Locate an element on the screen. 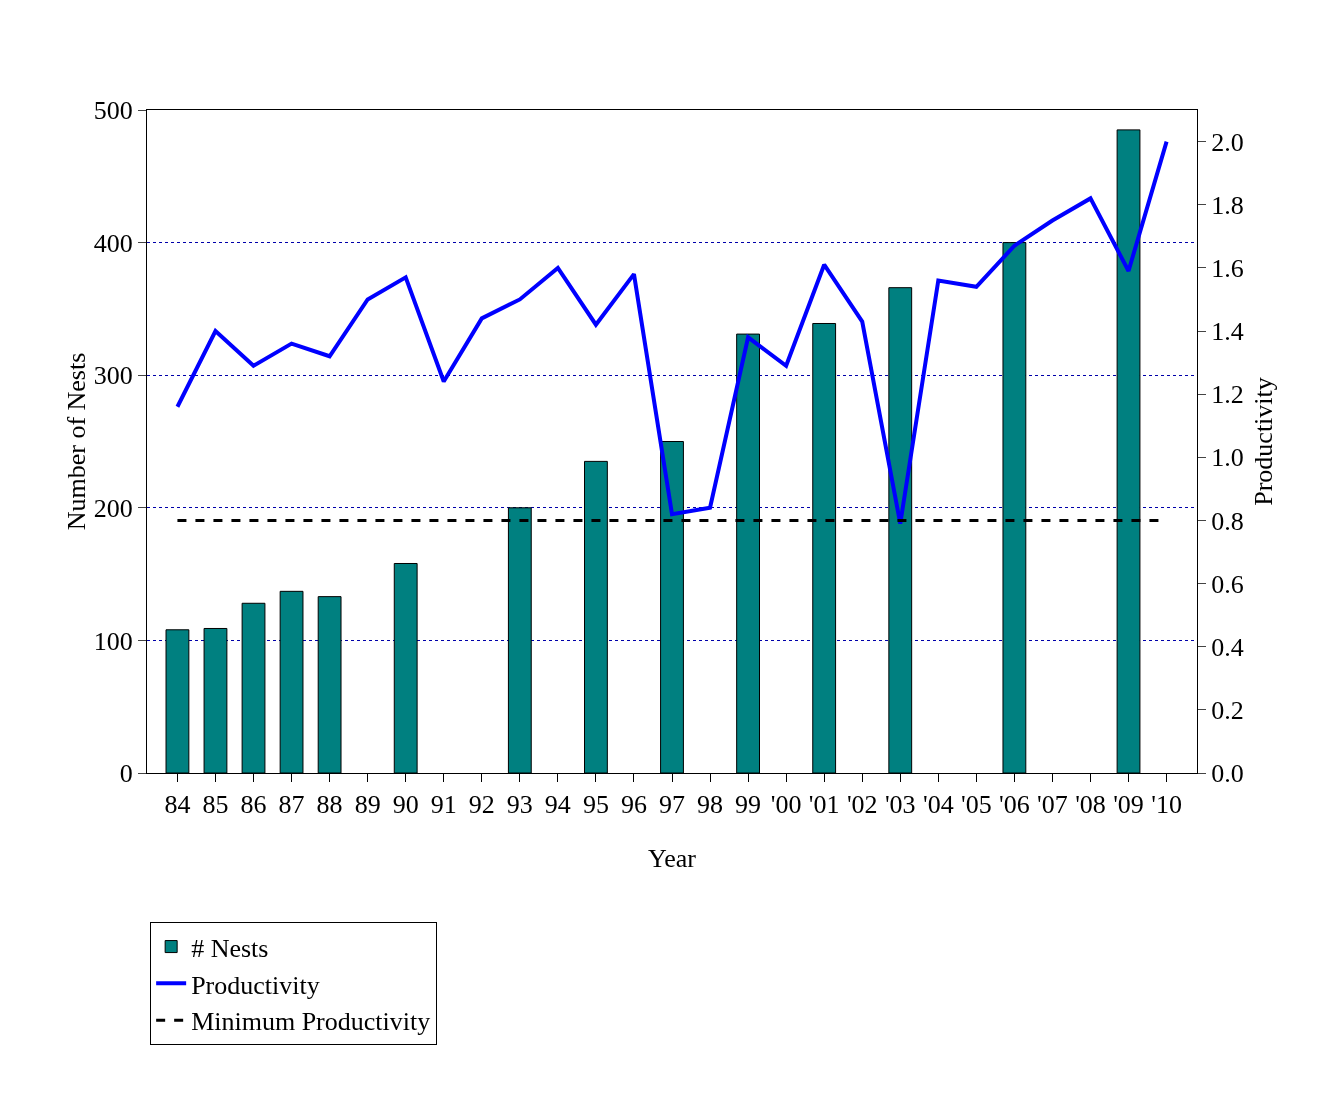 The image size is (1338, 1110). x-tick-label: 92 is located at coordinates (481, 805).